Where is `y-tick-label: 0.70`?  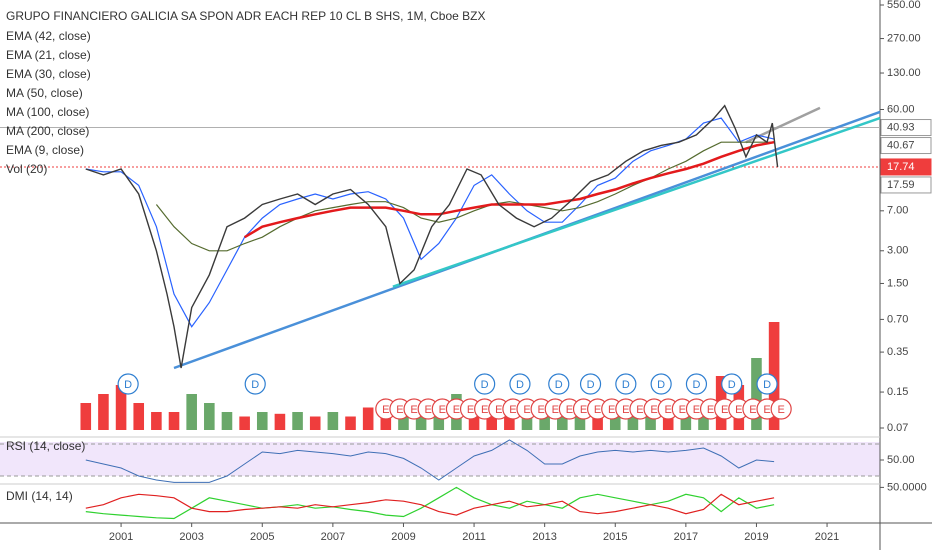
y-tick-label: 0.70 is located at coordinates (897, 319).